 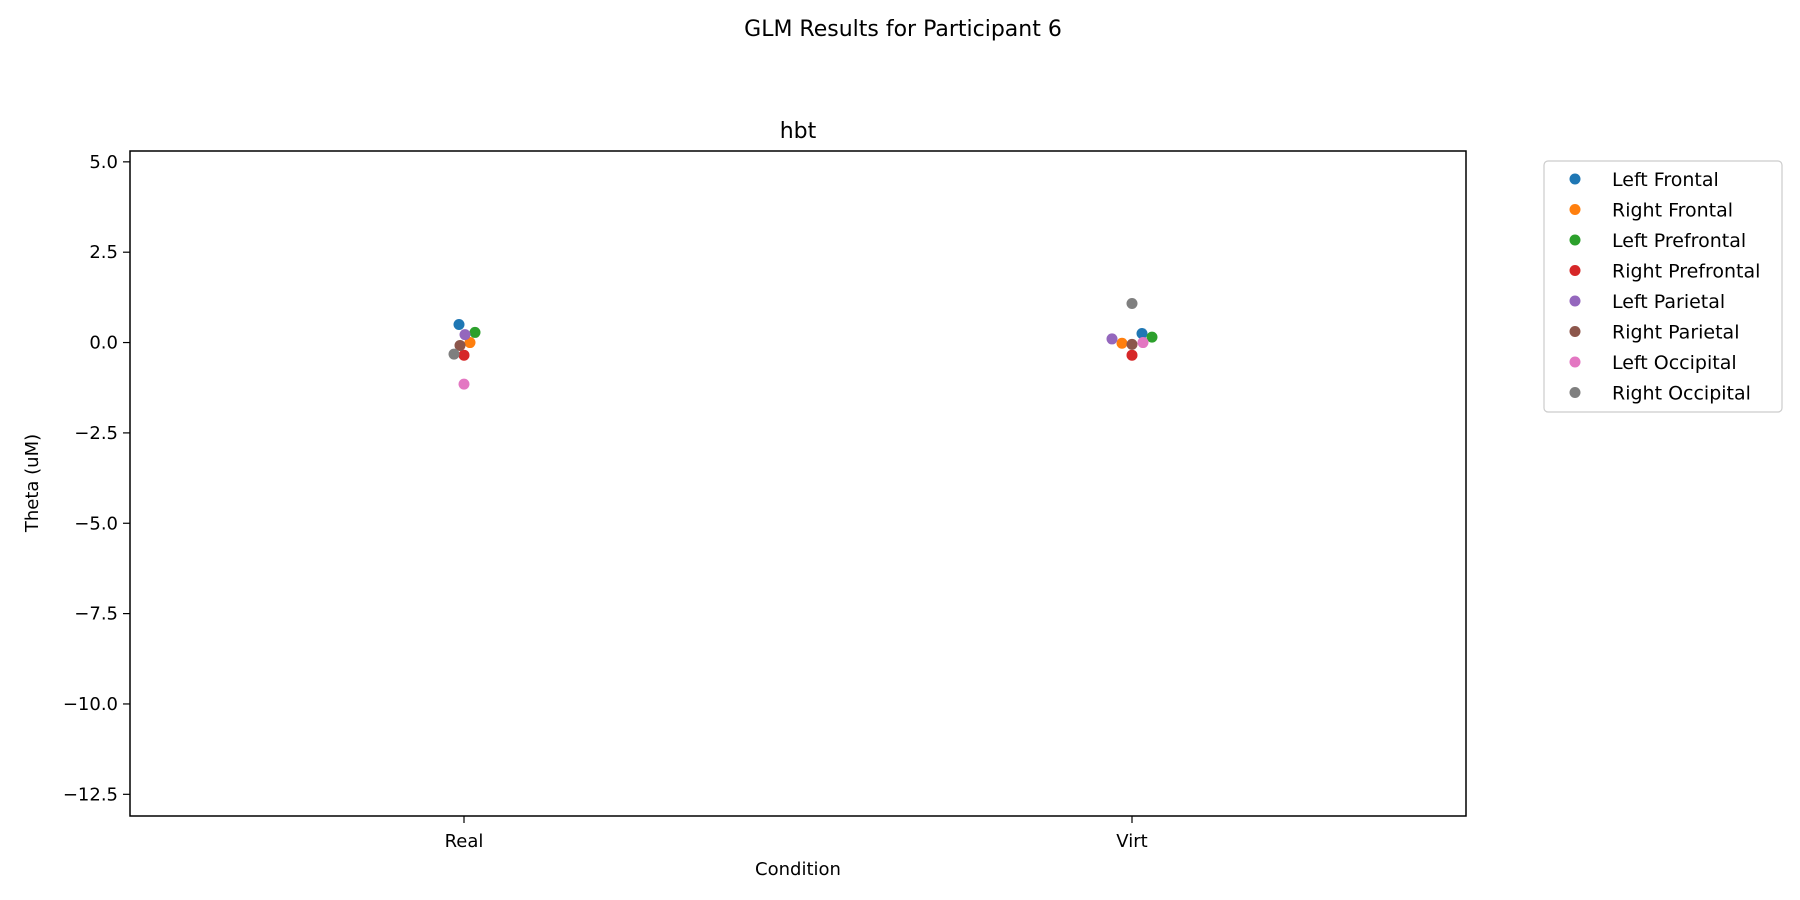 I want to click on x-axis: Real Virt, so click(x=796, y=834).